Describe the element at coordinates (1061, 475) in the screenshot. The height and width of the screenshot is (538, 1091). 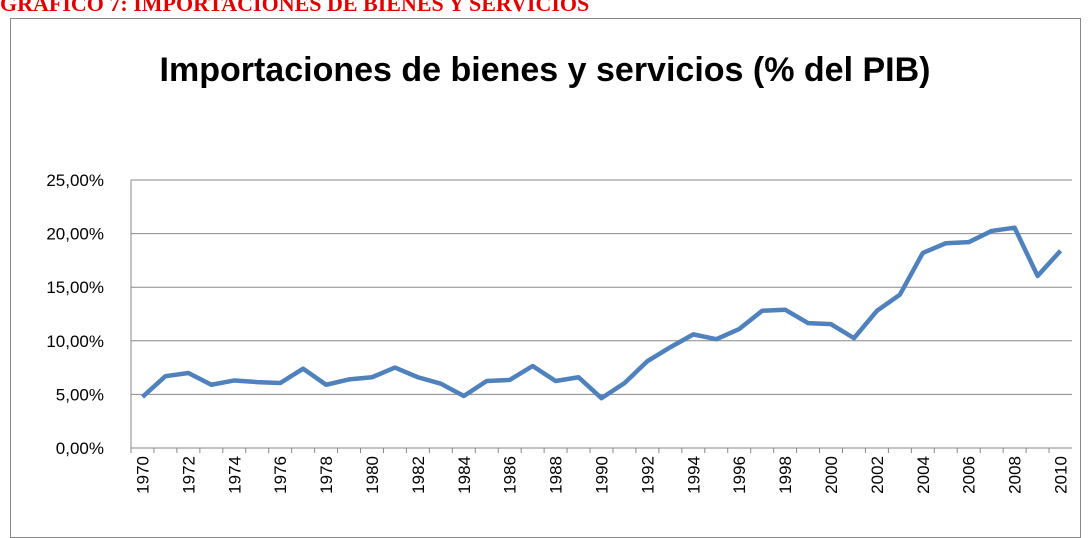
I see `x-tick-label: 2010` at that location.